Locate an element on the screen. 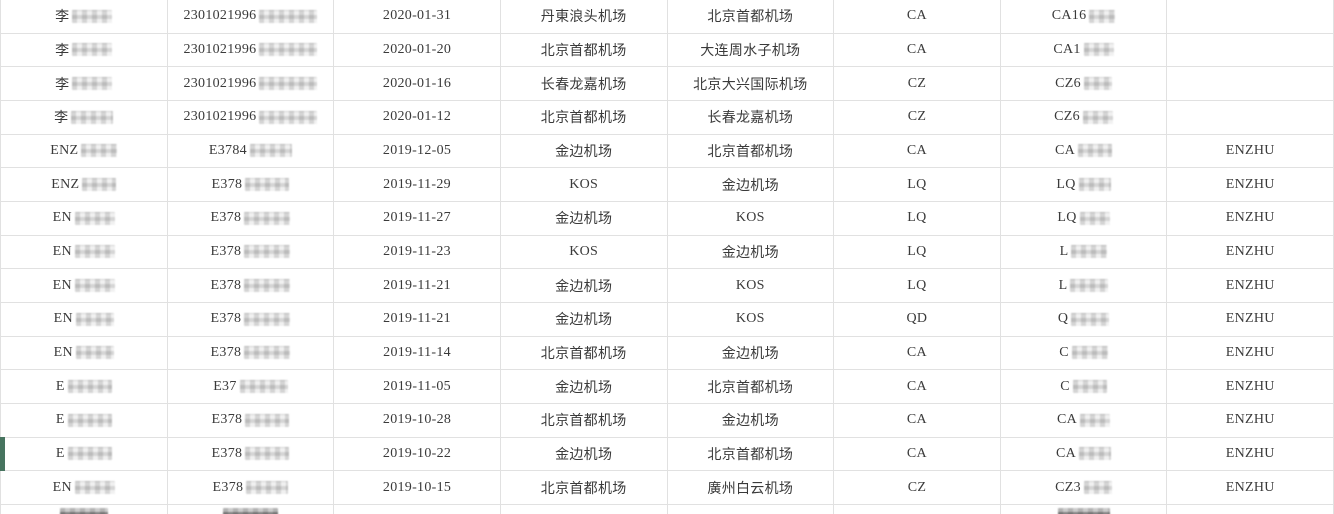 Image resolution: width=1334 pixels, height=514 pixels. cell-flight-number: L is located at coordinates (1083, 252).